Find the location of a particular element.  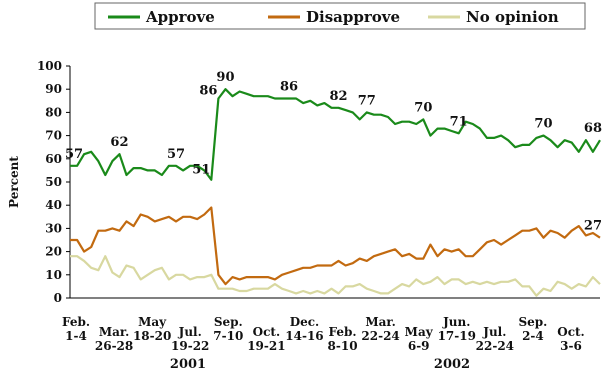

x-tick-label: 1-4 is located at coordinates (76, 336).